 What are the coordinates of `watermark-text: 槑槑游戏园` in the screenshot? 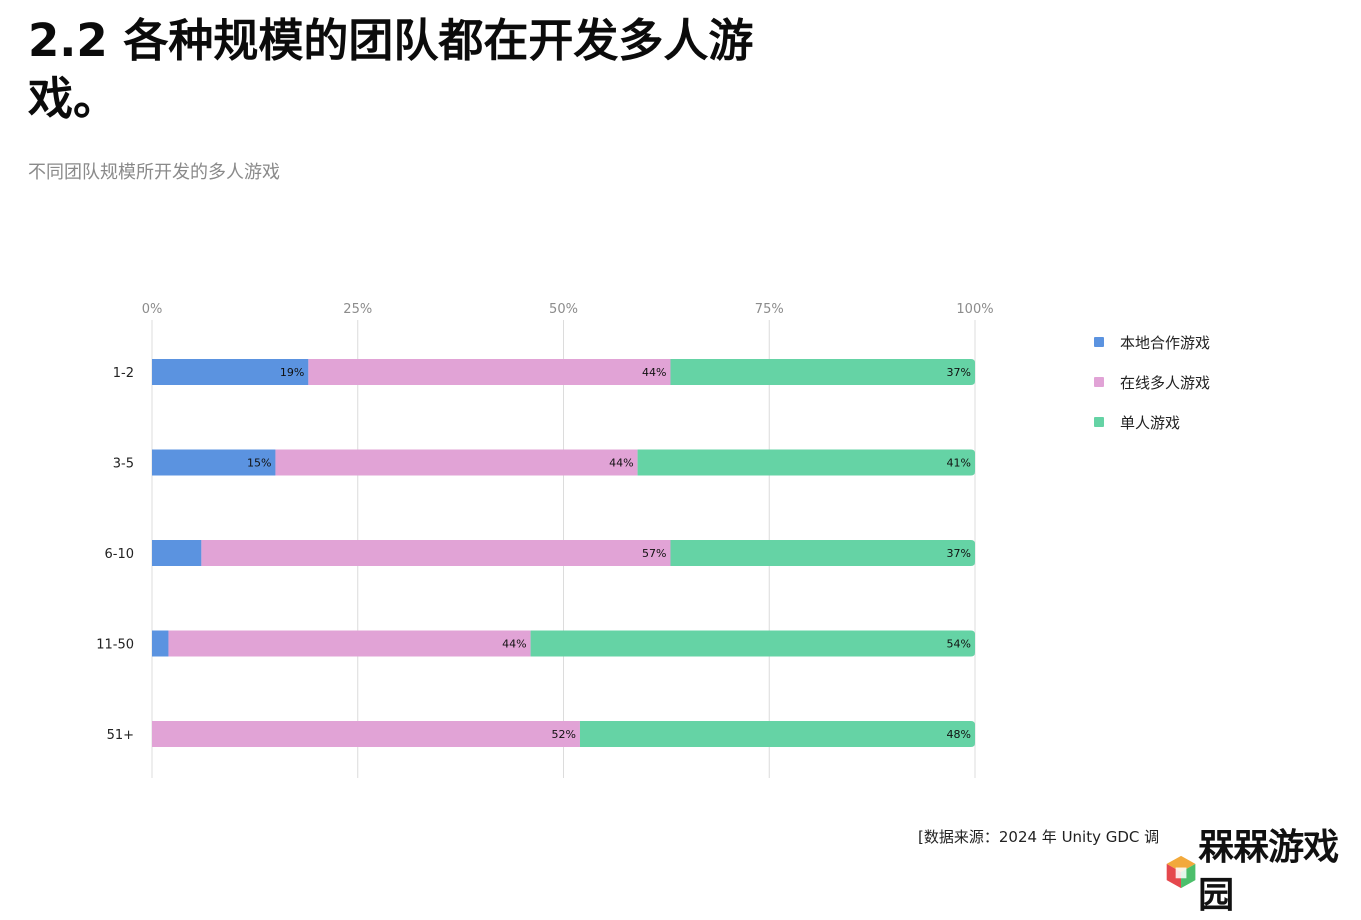 It's located at (1268, 871).